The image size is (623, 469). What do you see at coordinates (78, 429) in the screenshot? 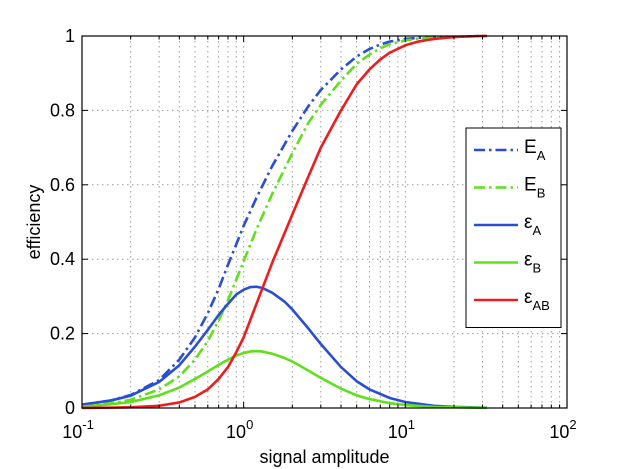
I see `x-tick-label: 10⁻¹` at bounding box center [78, 429].